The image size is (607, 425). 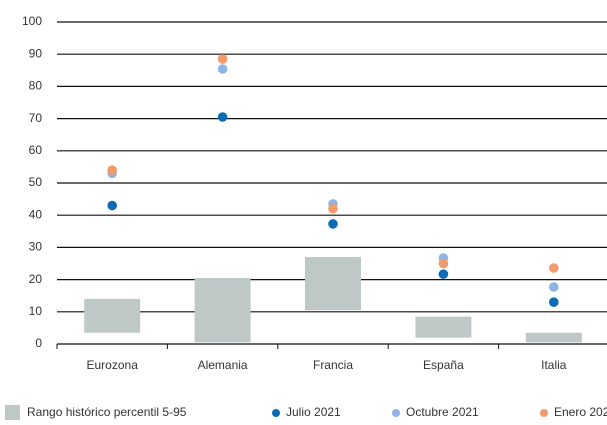 I want to click on y-tick-label: 40, so click(x=36, y=214).